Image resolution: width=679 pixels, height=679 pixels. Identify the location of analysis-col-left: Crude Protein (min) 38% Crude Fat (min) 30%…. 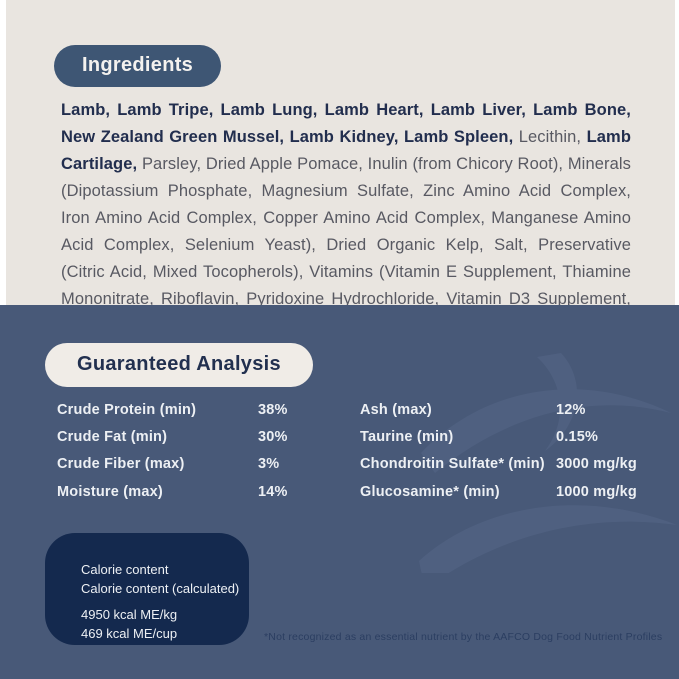
(207, 451).